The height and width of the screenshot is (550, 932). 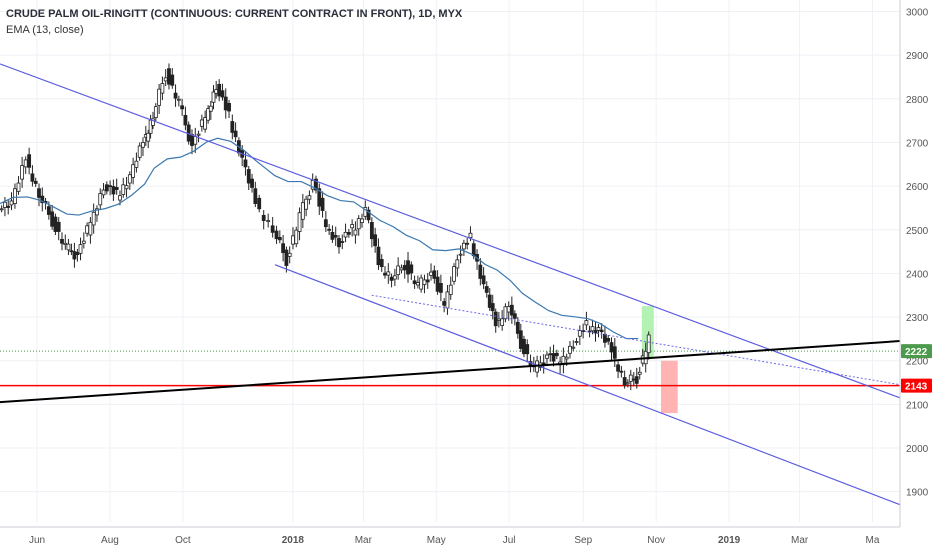 What do you see at coordinates (636, 340) in the screenshot?
I see `midline-dotted-line` at bounding box center [636, 340].